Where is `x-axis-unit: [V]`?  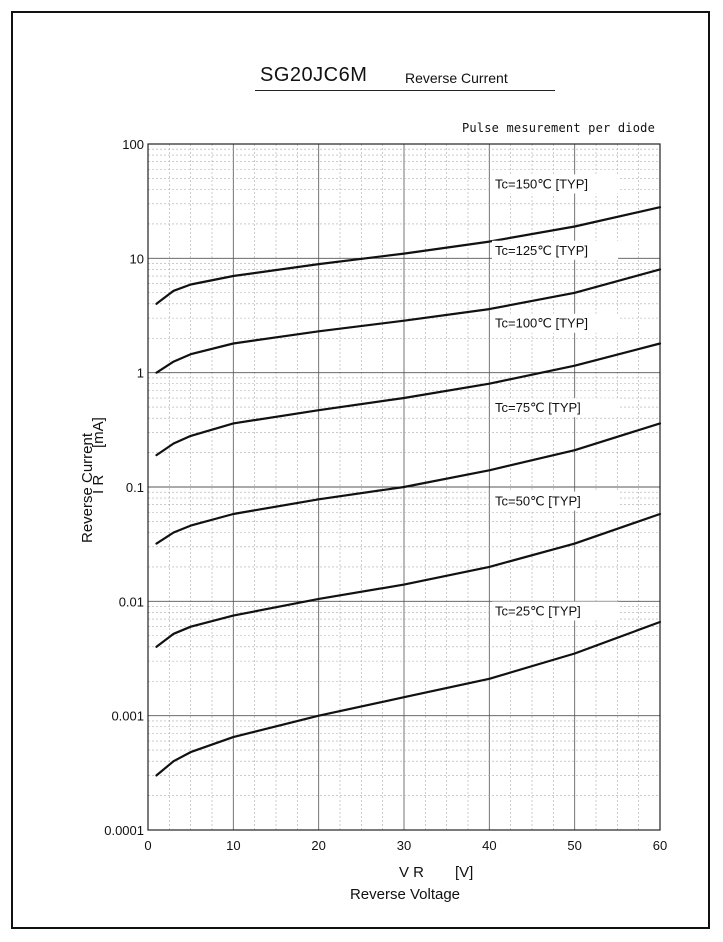
x-axis-unit: [V] is located at coordinates (464, 872).